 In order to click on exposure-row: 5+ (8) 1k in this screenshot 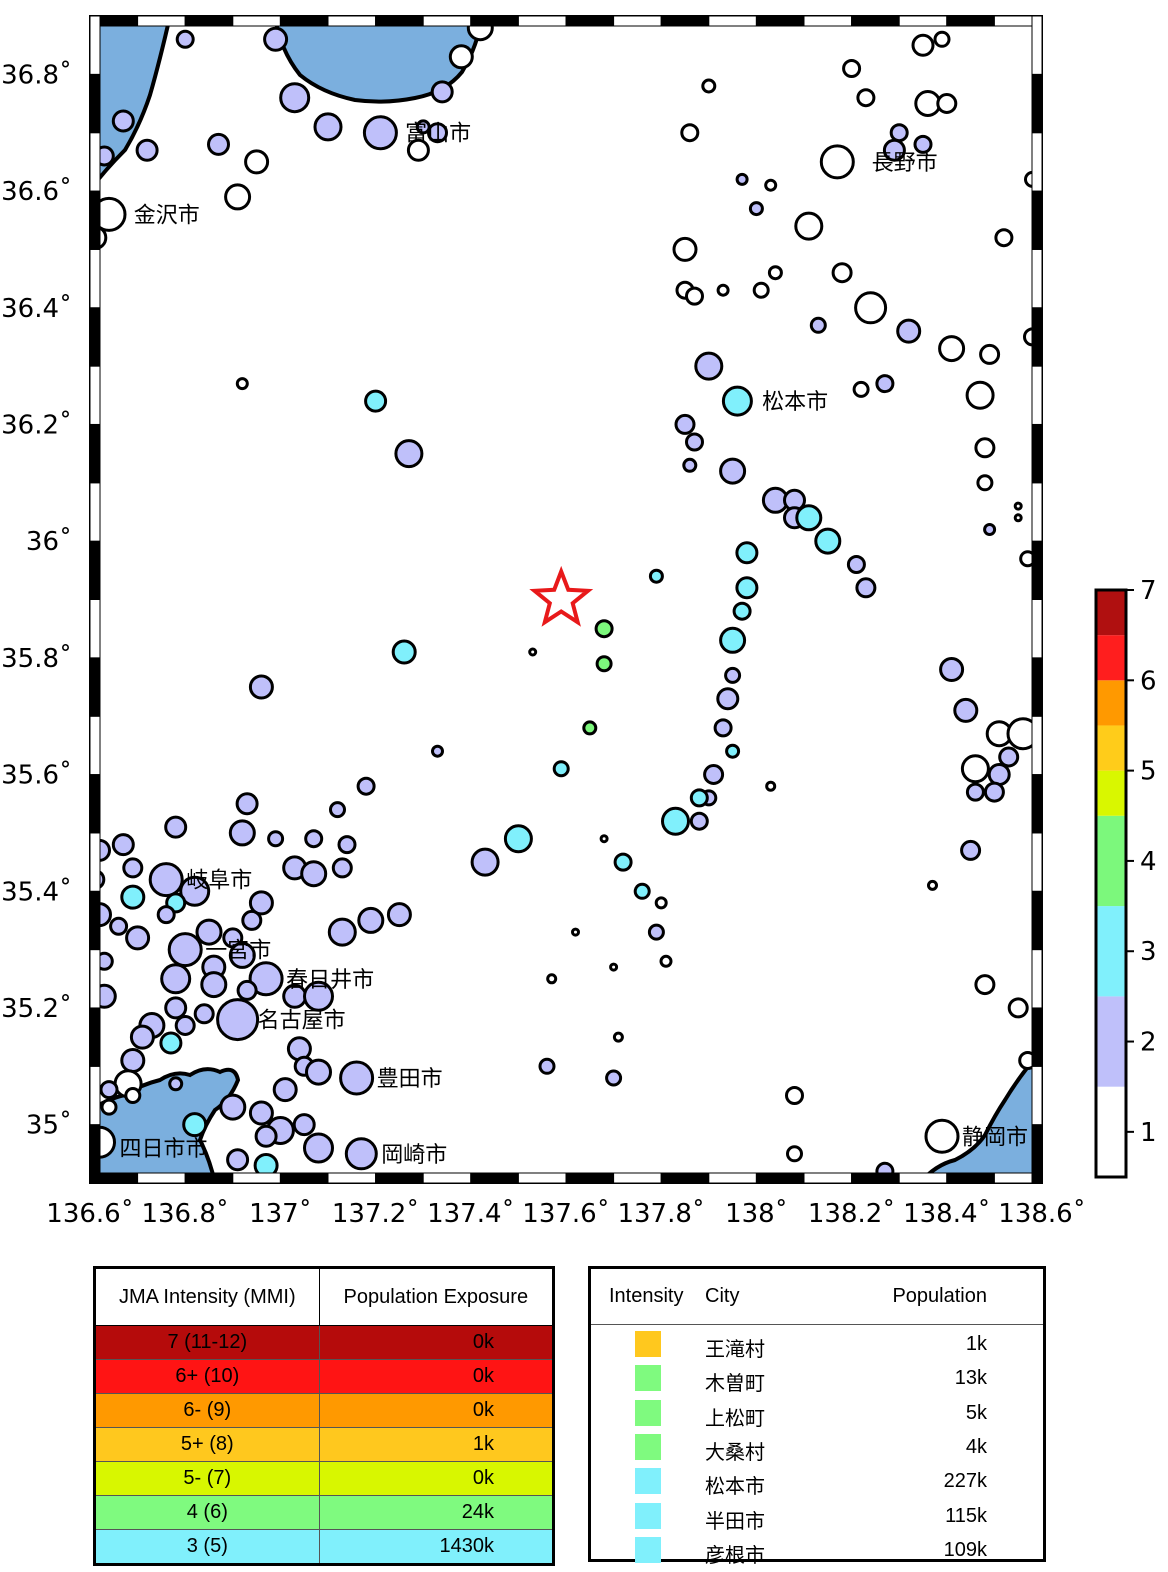, I will do `click(324, 1444)`.